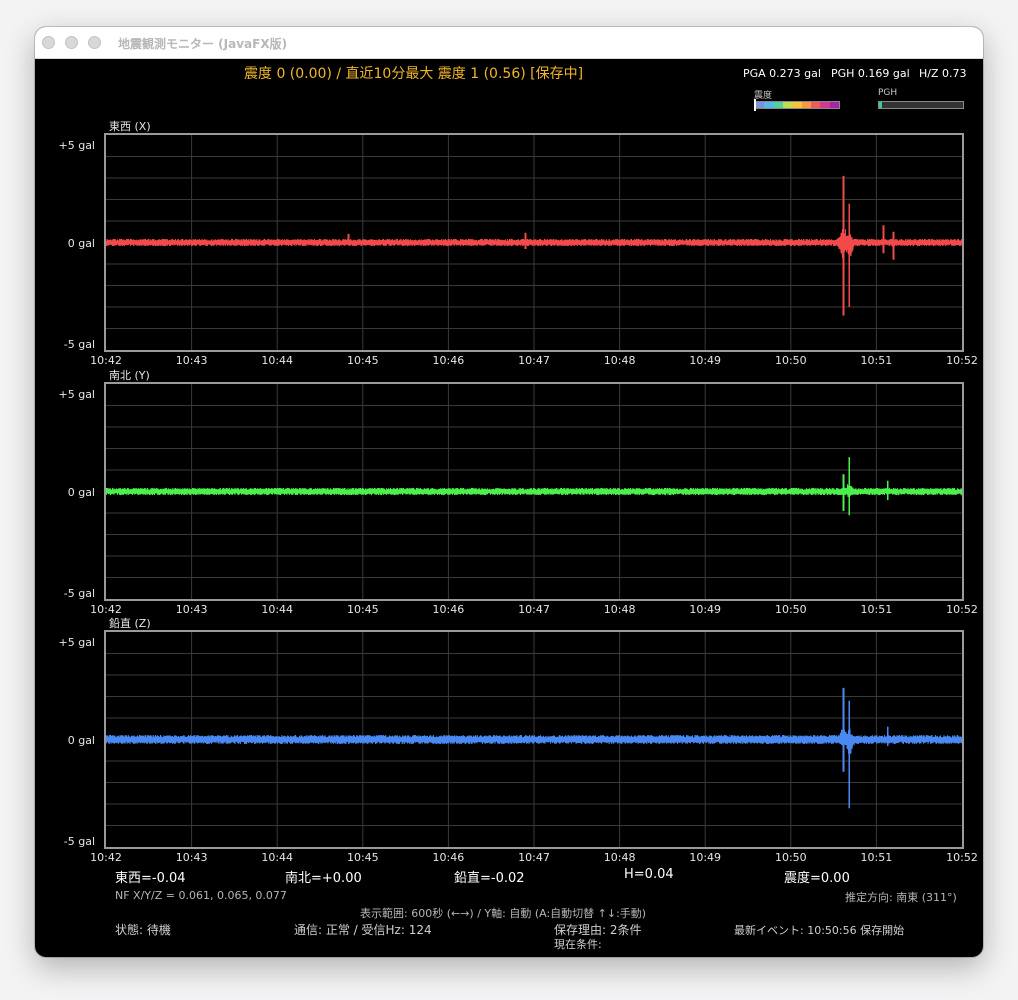 Image resolution: width=1018 pixels, height=1000 pixels. I want to click on intensity-meter-pointer, so click(755, 105).